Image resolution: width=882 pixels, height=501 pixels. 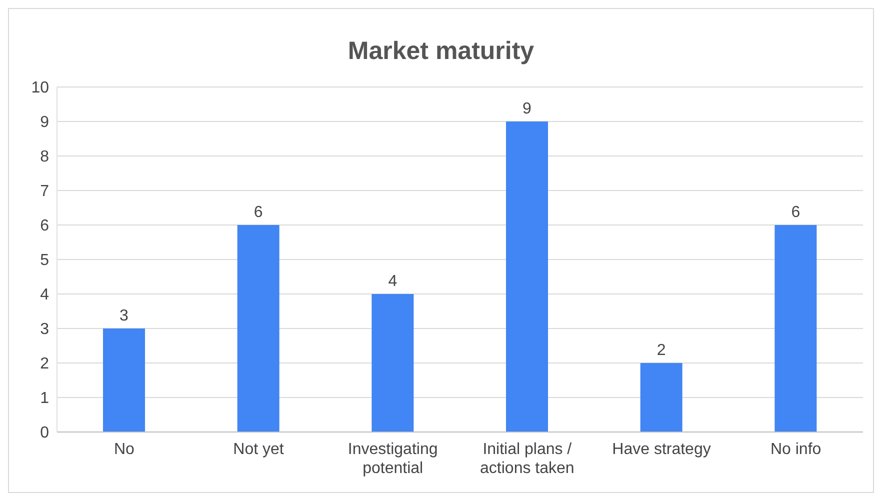 What do you see at coordinates (45, 191) in the screenshot?
I see `y-tick-label: 7` at bounding box center [45, 191].